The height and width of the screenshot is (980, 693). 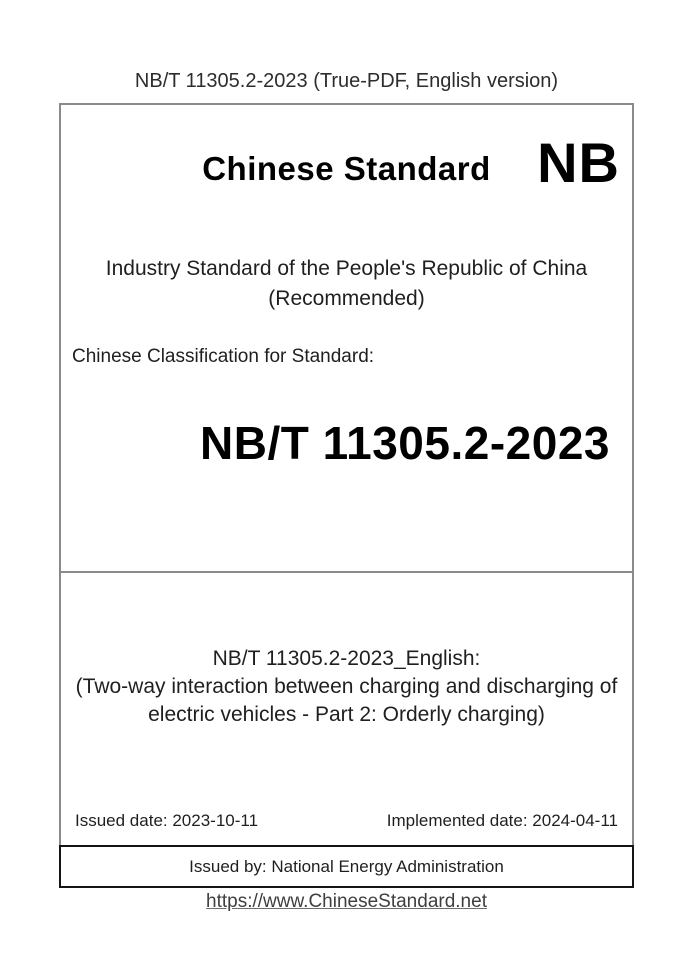 I want to click on brand-logo-text: NB, so click(x=578, y=162).